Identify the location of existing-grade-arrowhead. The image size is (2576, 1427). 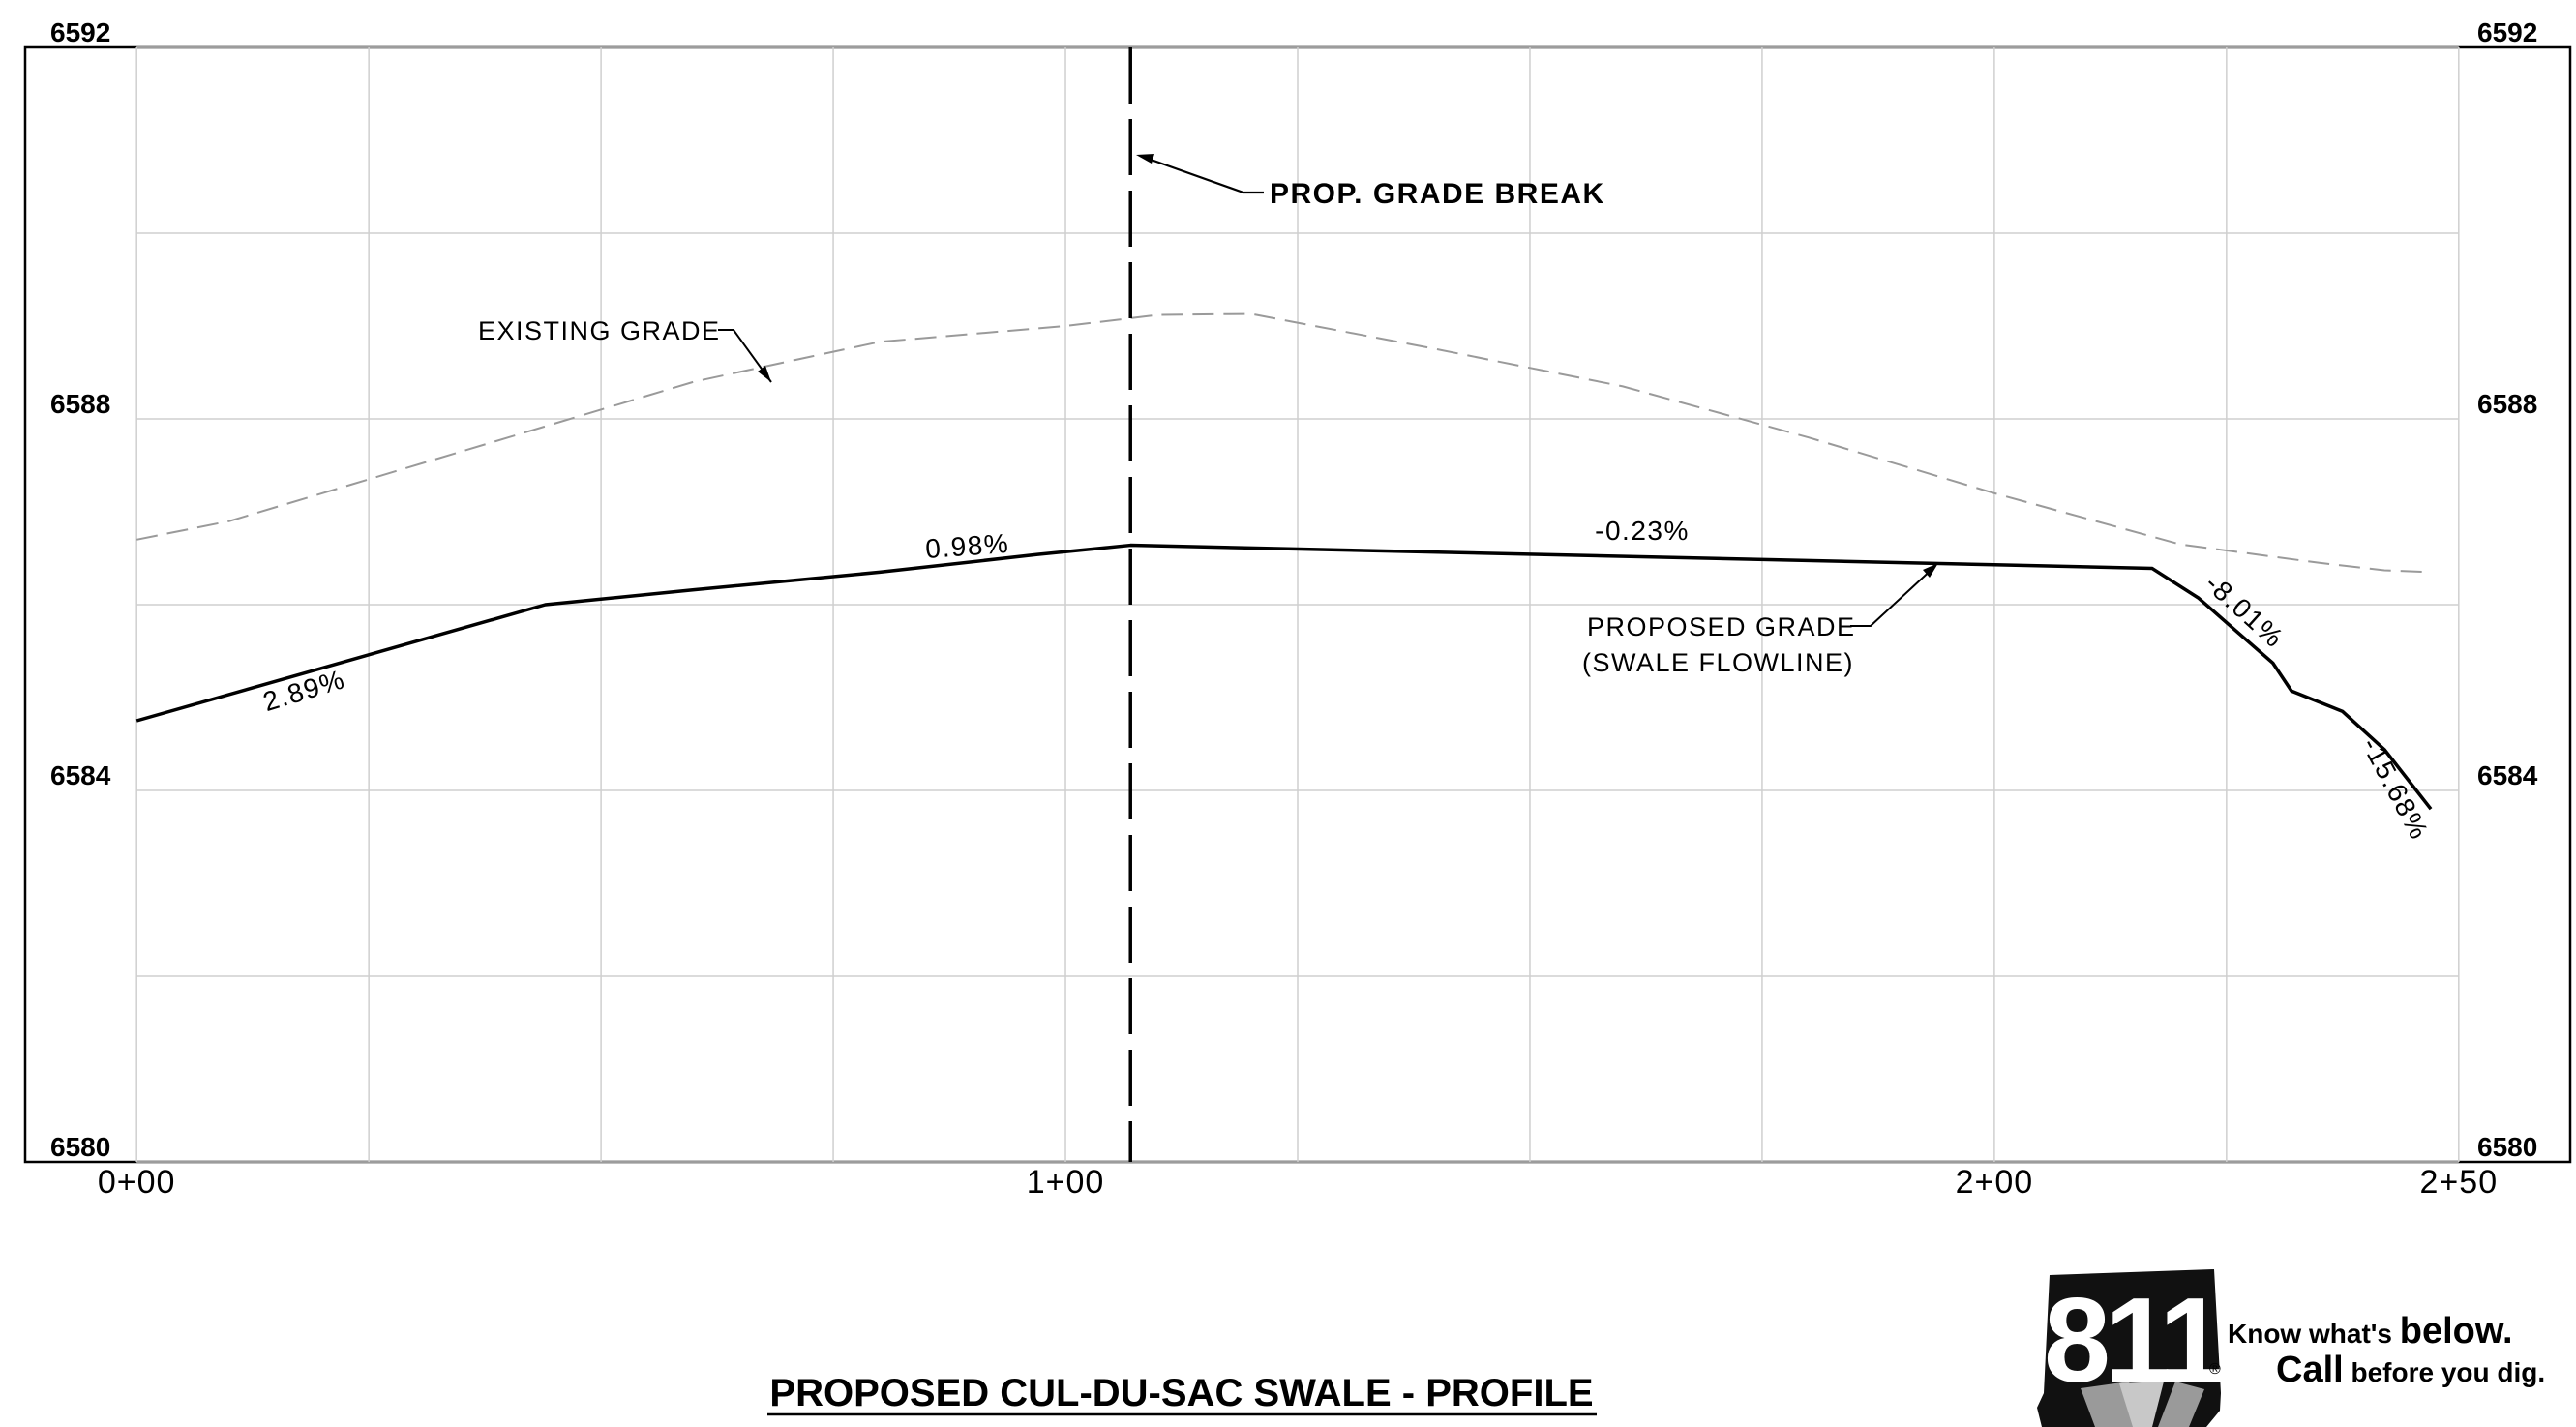
(764, 374).